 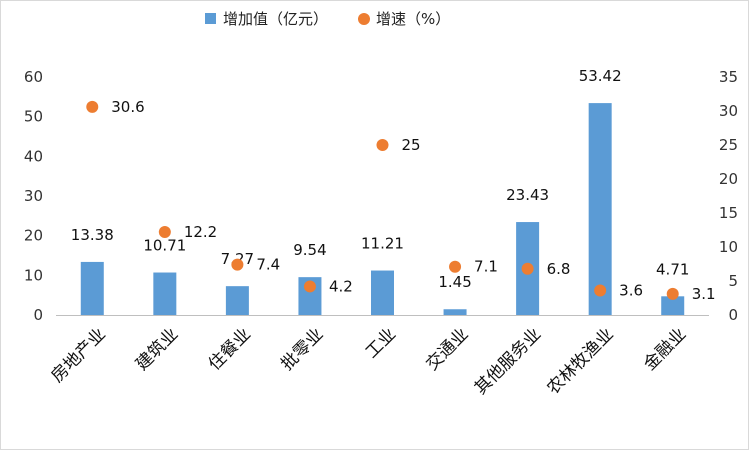 I want to click on y-left-tick-label: 50, so click(x=33, y=117).